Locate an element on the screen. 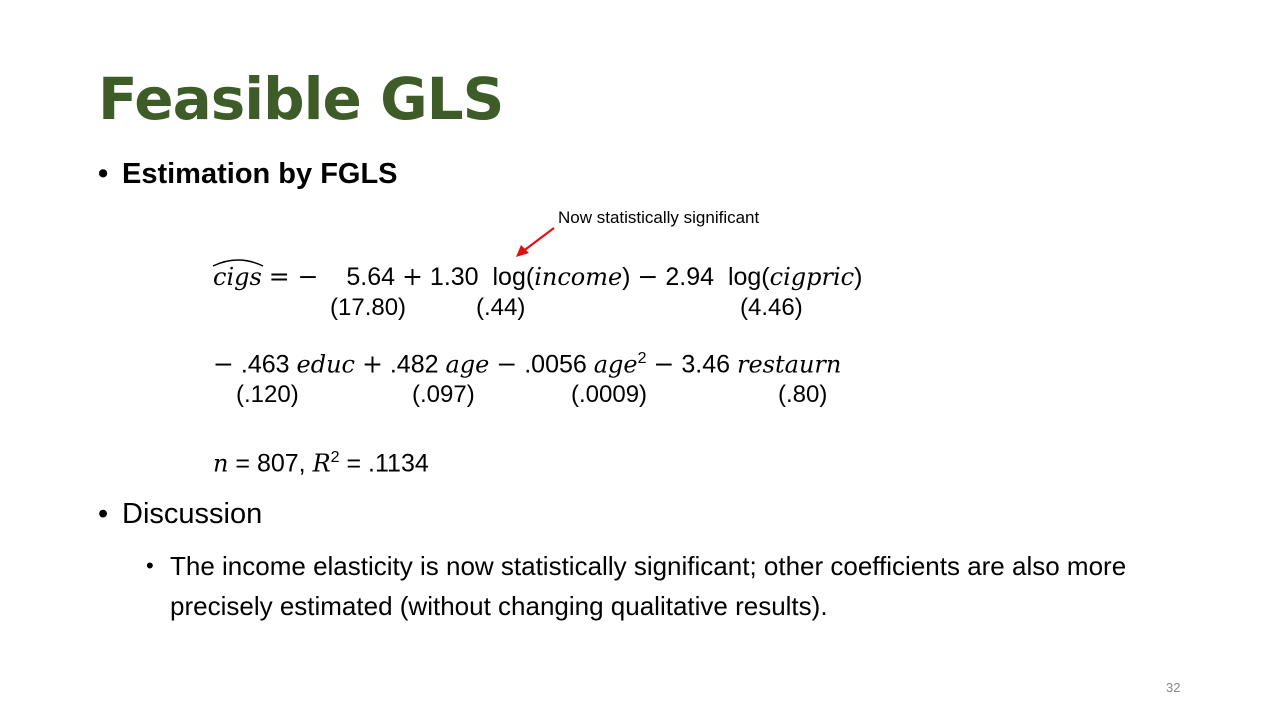  var-restaurn: restaurn is located at coordinates (789, 364).